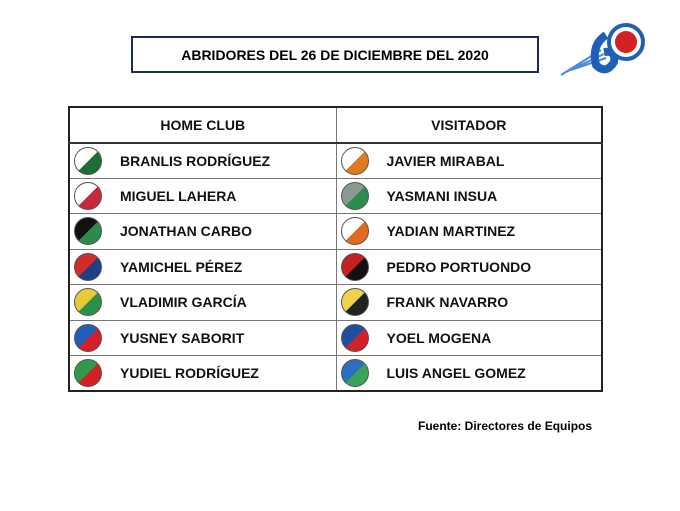 This screenshot has height=511, width=680. What do you see at coordinates (456, 373) in the screenshot?
I see `pitcher-name: LUIS ANGEL GOMEZ` at bounding box center [456, 373].